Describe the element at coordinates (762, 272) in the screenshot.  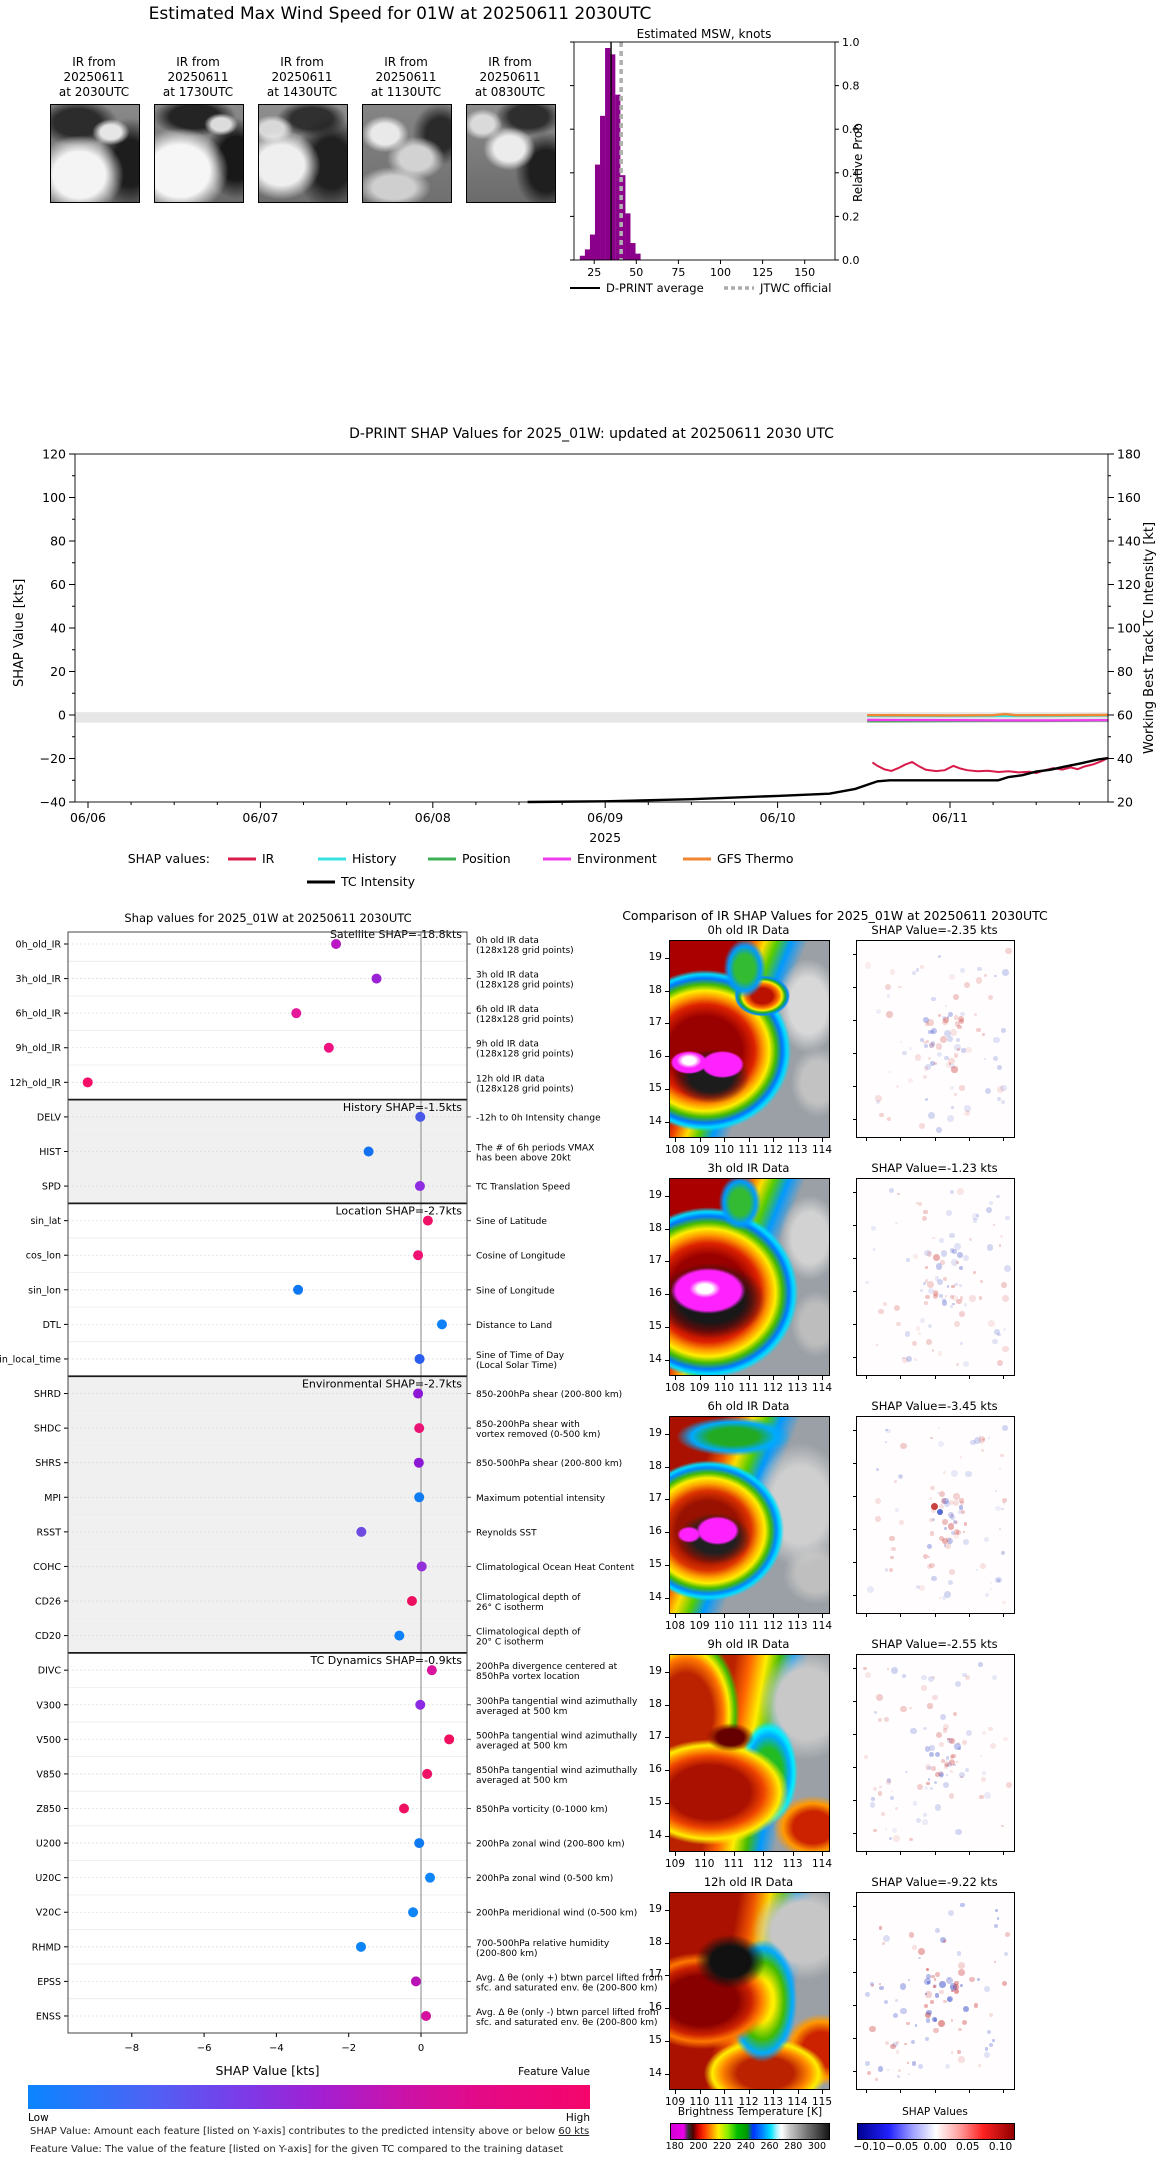
I see `hist-xtick: 125` at that location.